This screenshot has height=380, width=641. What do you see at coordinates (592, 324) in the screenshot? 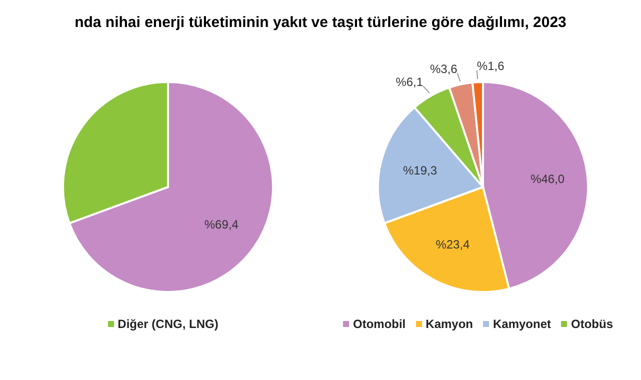
I see `legend-label: Otobüs` at bounding box center [592, 324].